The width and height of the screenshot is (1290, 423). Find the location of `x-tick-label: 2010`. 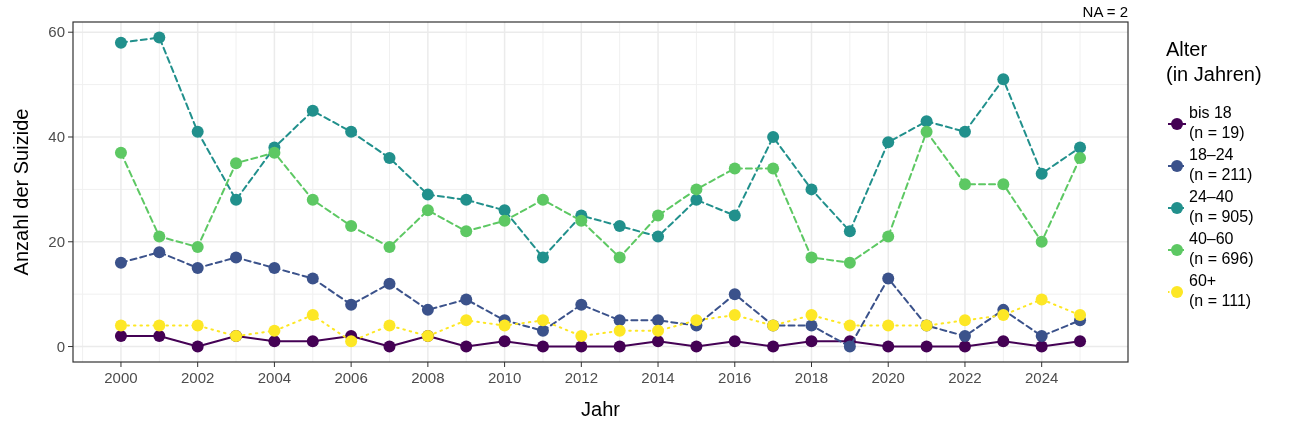

x-tick-label: 2010 is located at coordinates (504, 377).